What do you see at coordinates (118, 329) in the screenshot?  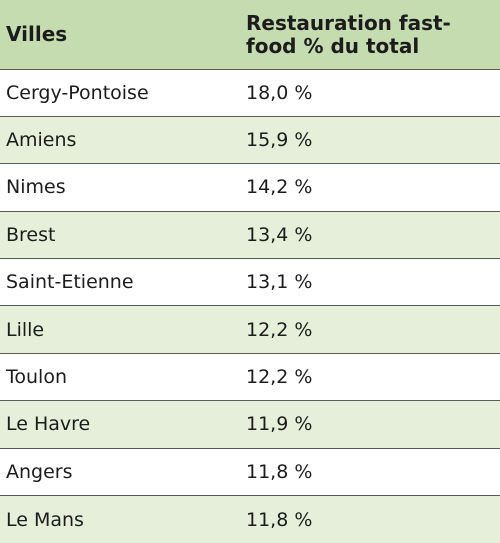 I see `city-cell: Lille` at bounding box center [118, 329].